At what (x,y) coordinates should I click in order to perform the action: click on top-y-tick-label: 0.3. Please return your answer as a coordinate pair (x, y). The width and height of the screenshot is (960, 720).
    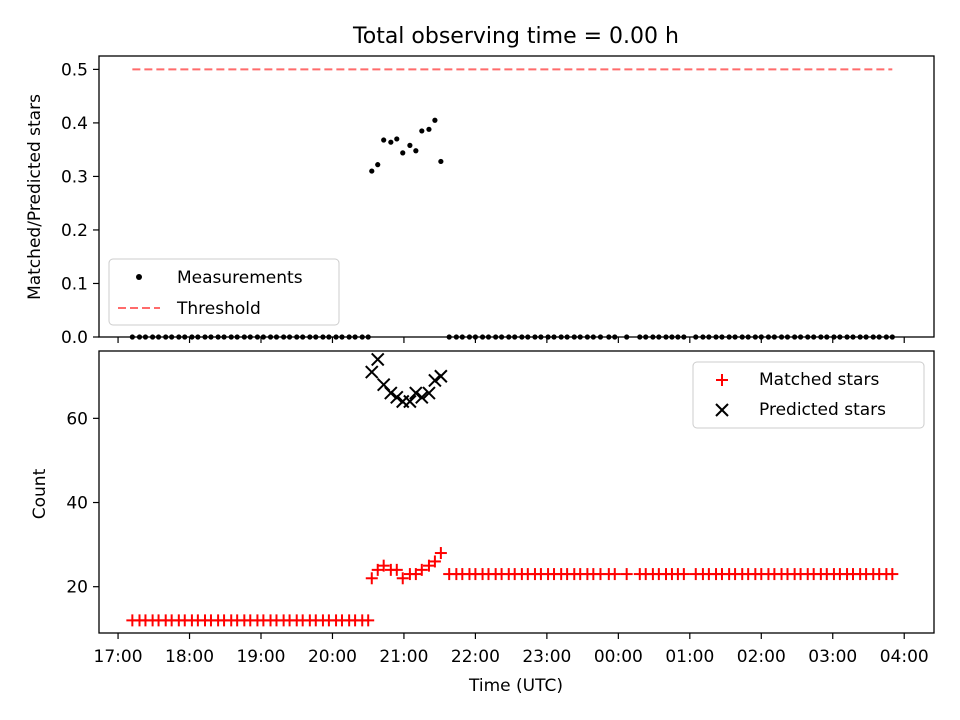
    Looking at the image, I should click on (74, 177).